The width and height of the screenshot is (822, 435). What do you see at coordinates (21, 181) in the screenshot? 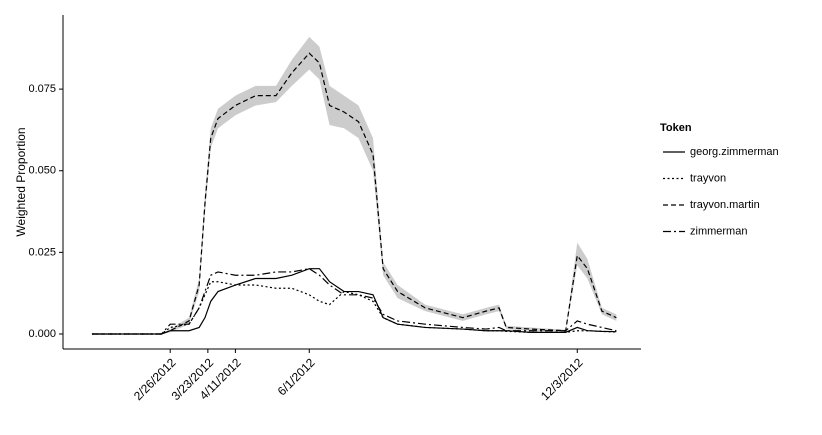
I see `y-axis-title: Weighted Proportion` at bounding box center [21, 181].